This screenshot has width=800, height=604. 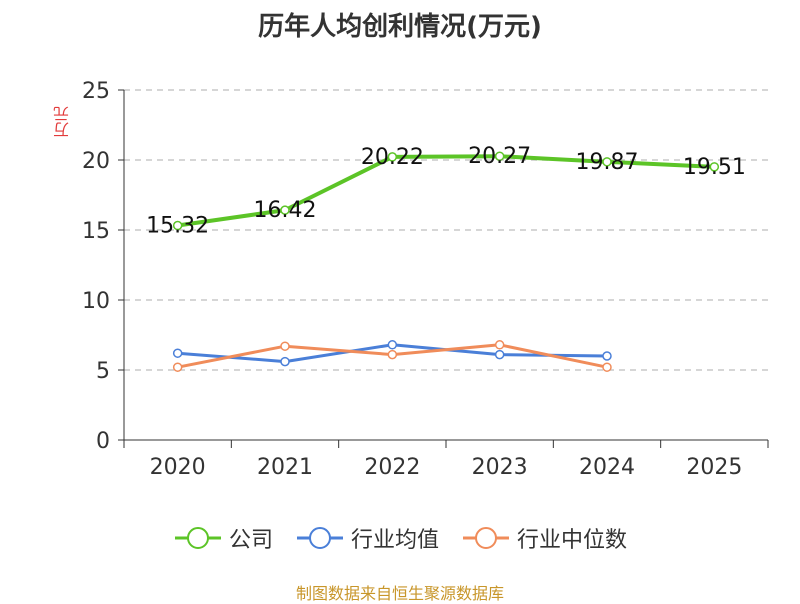 What do you see at coordinates (96, 91) in the screenshot?
I see `y-tick-label: 25` at bounding box center [96, 91].